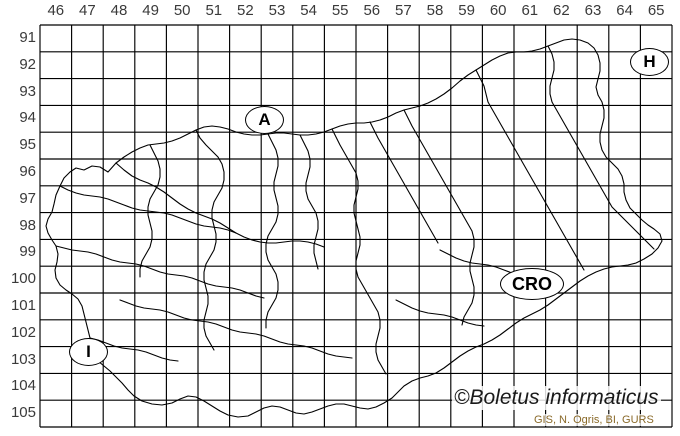 The height and width of the screenshot is (436, 680). I want to click on grid-column-label-52: 52, so click(245, 10).